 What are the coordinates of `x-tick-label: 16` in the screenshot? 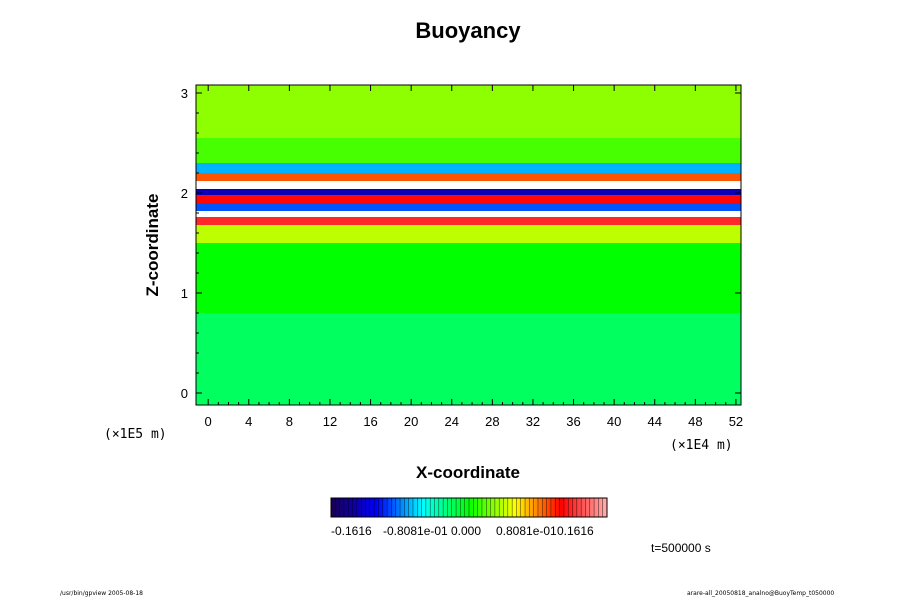 It's located at (370, 421).